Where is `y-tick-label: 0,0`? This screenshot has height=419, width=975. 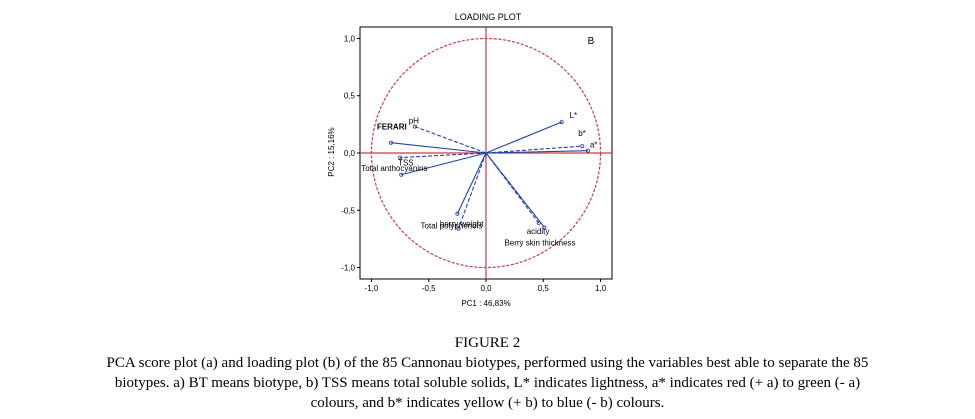 y-tick-label: 0,0 is located at coordinates (350, 153).